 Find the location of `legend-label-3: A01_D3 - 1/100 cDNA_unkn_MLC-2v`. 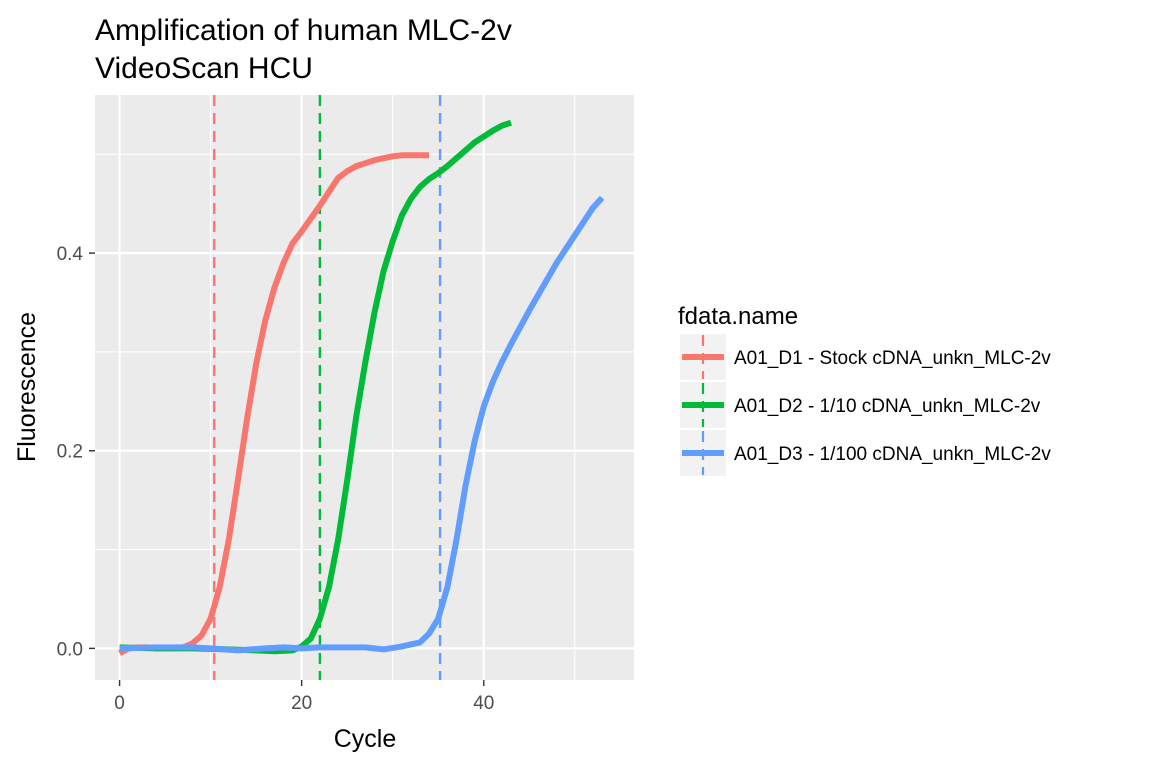

legend-label-3: A01_D3 - 1/100 cDNA_unkn_MLC-2v is located at coordinates (892, 454).